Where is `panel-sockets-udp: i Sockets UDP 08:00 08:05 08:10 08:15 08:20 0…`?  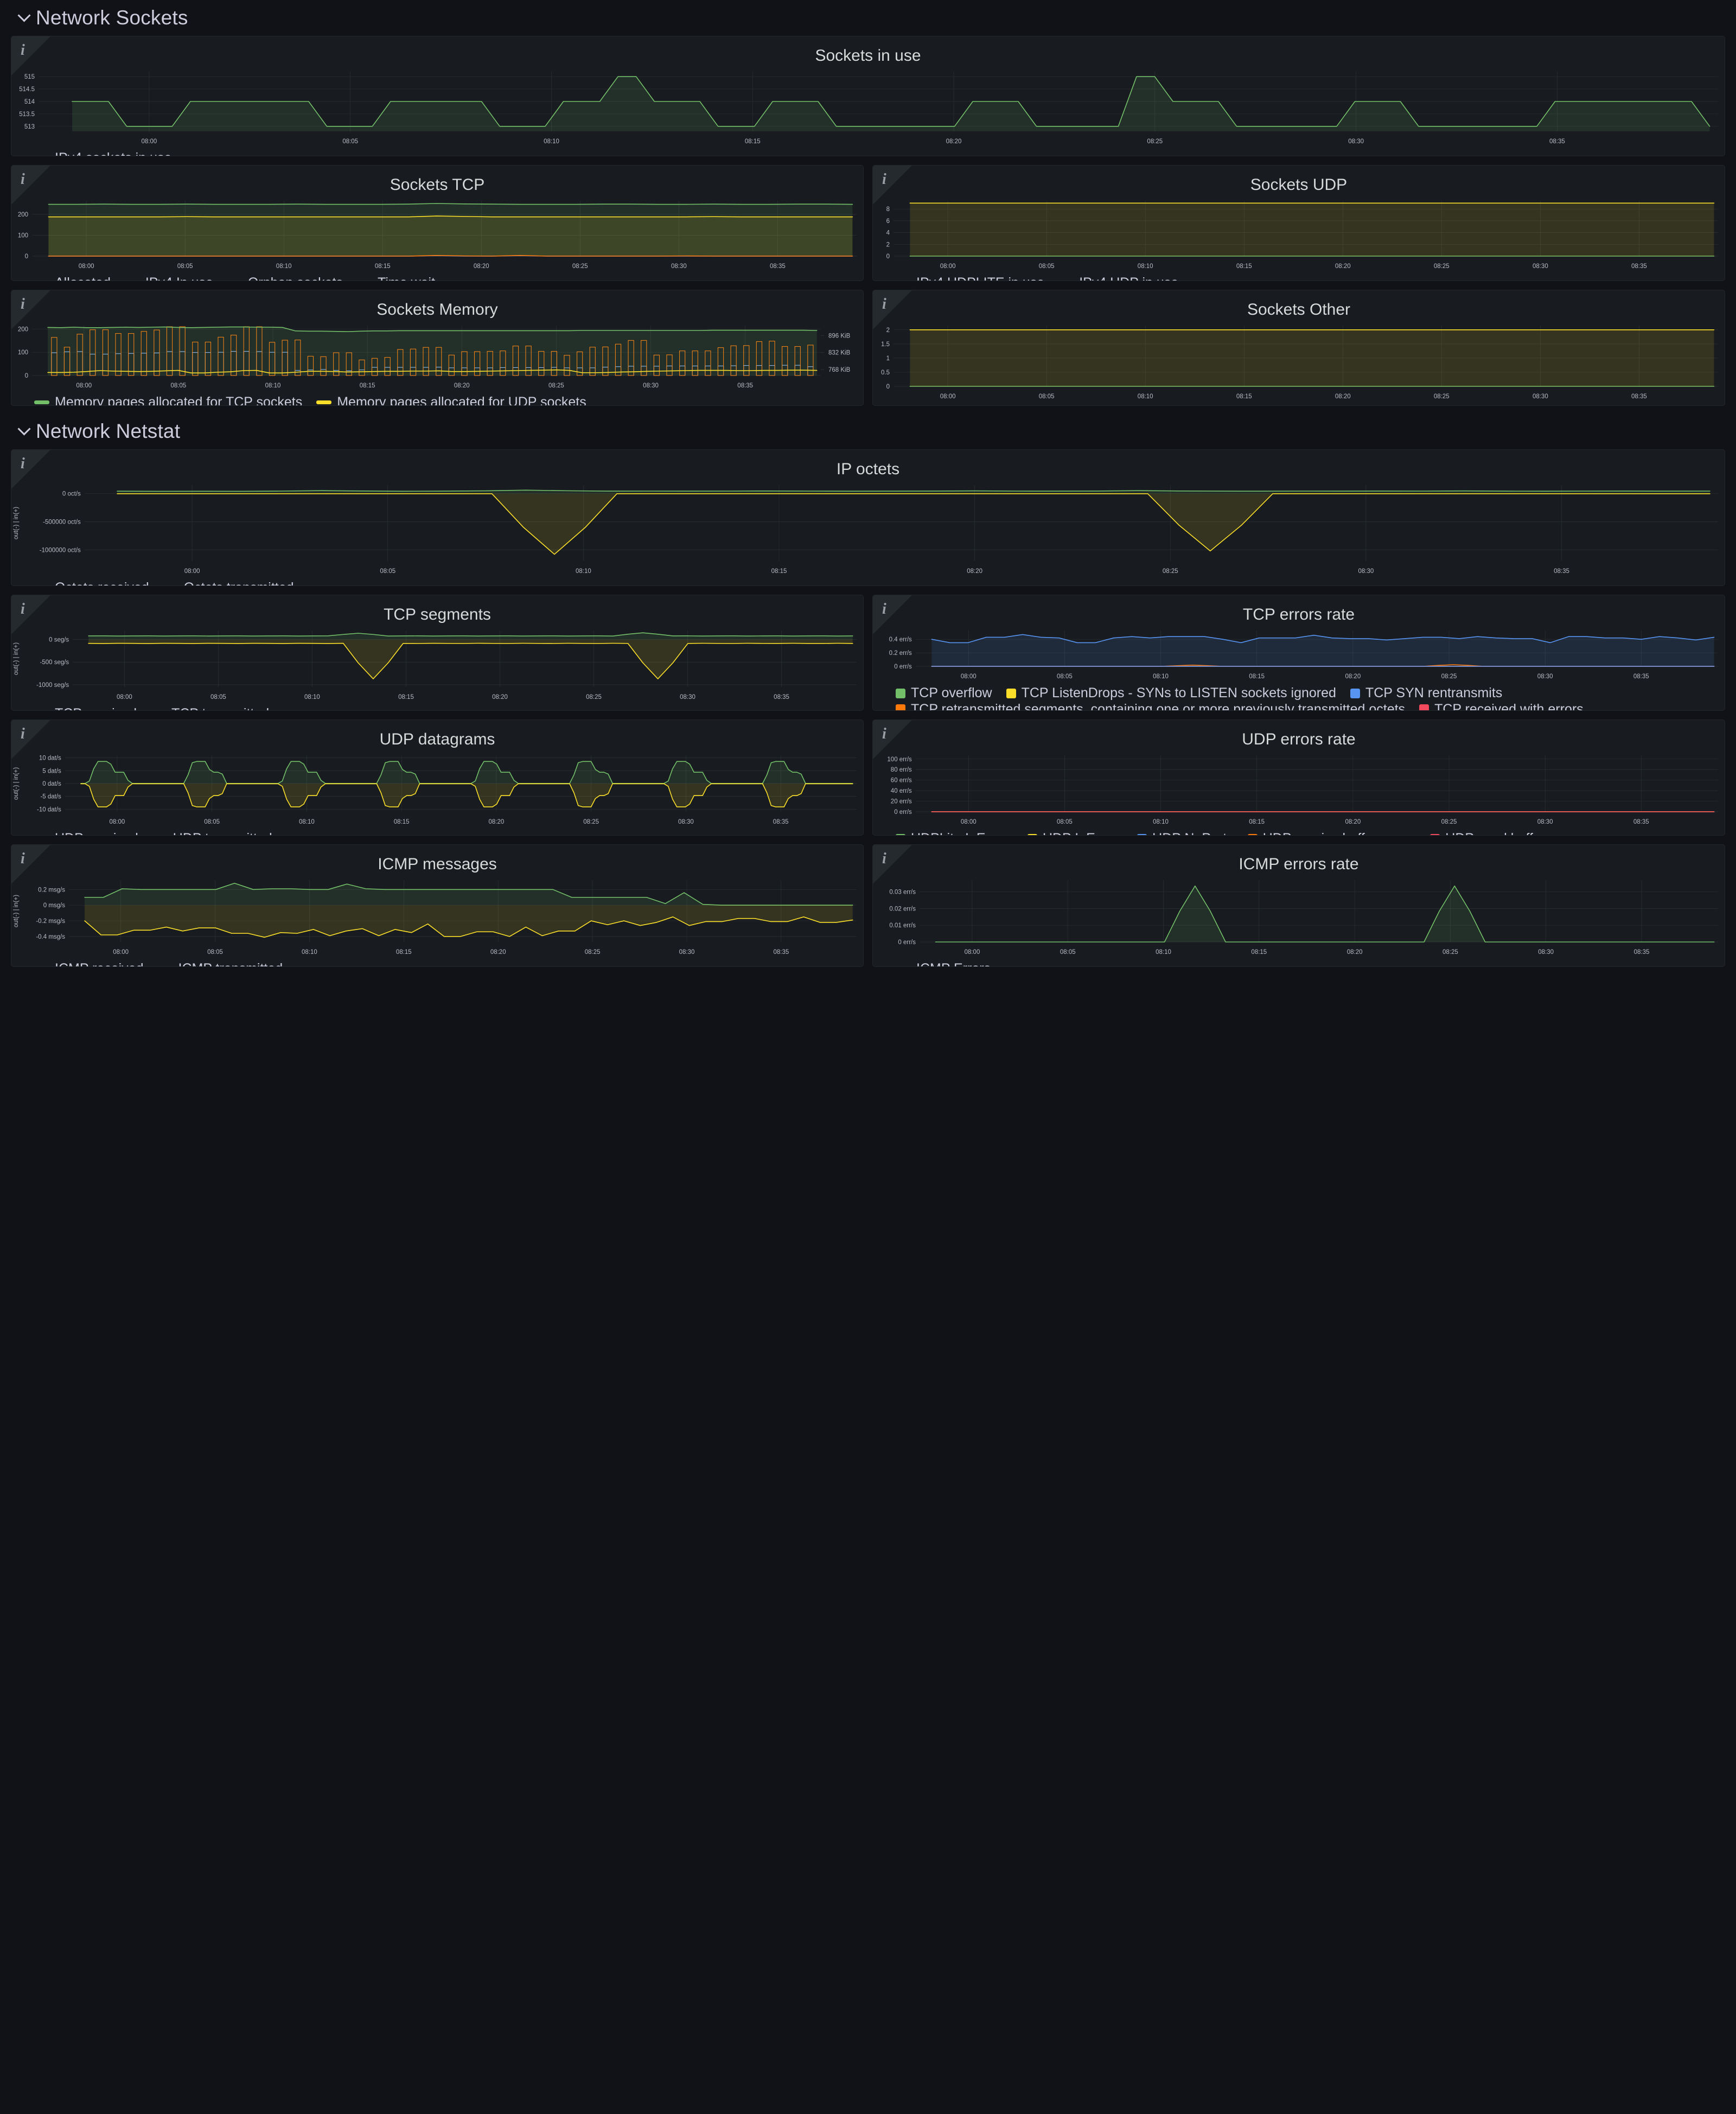
panel-sockets-udp: i Sockets UDP 08:00 08:05 08:10 08:15 08:20 0… is located at coordinates (1298, 223).